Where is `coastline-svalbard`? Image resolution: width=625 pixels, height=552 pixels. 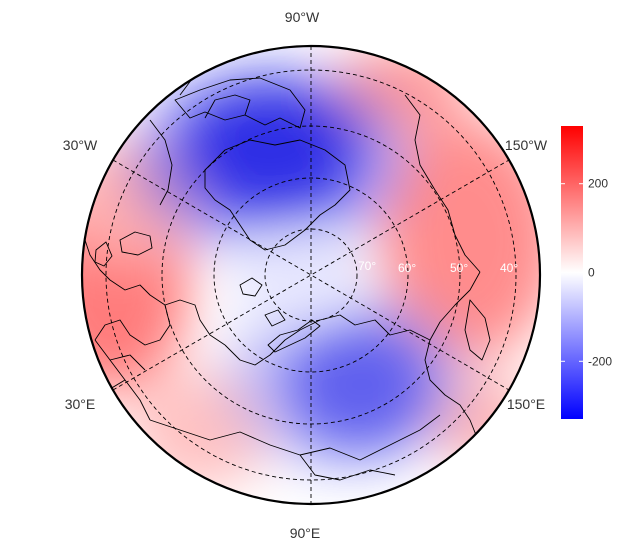 coastline-svalbard is located at coordinates (262, 302).